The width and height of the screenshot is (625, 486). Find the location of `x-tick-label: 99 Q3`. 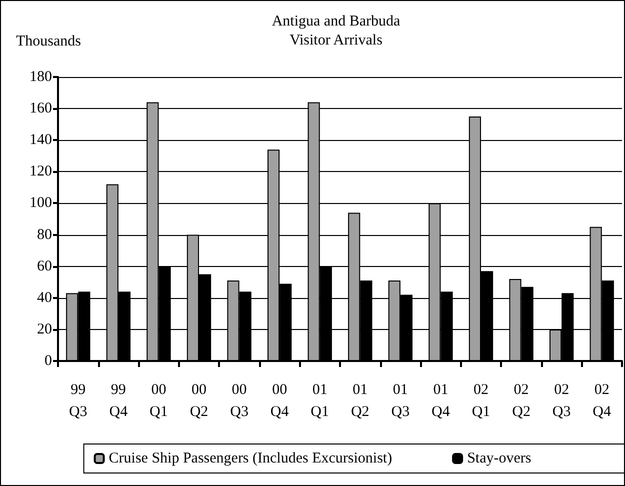

x-tick-label: 99 Q3 is located at coordinates (78, 401).